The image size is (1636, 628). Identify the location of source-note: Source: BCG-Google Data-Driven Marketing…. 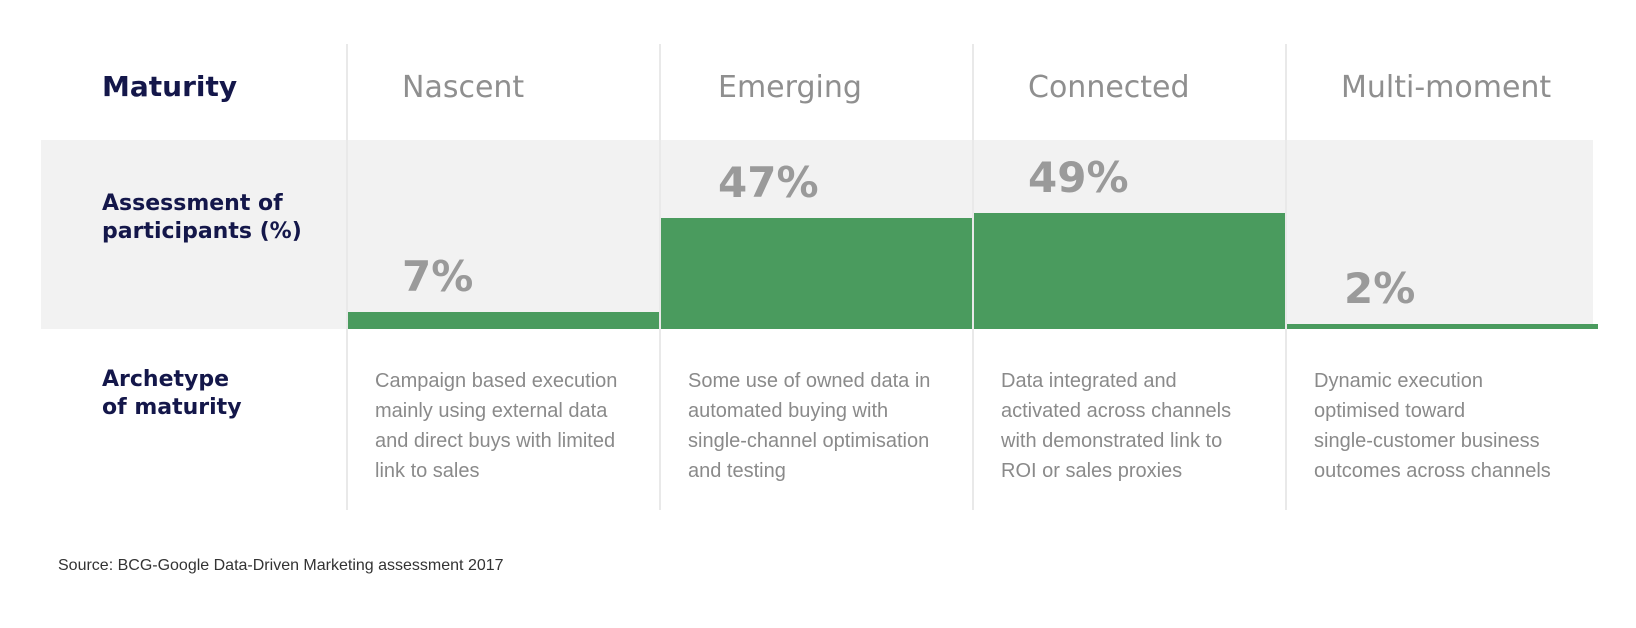
(281, 565).